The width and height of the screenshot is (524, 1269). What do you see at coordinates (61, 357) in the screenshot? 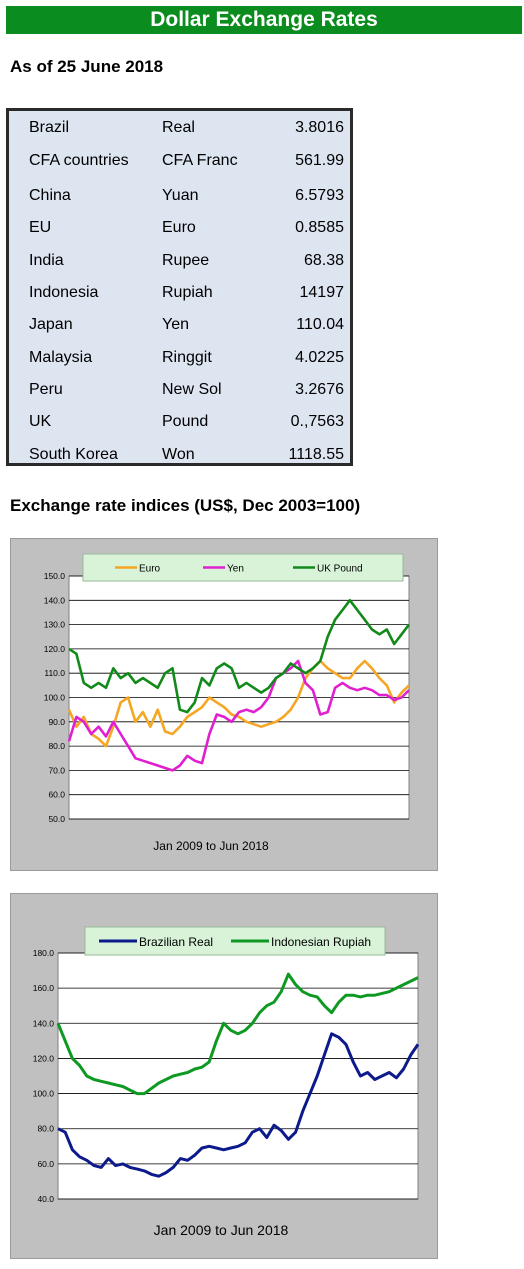
I see `country-cell: Malaysia` at bounding box center [61, 357].